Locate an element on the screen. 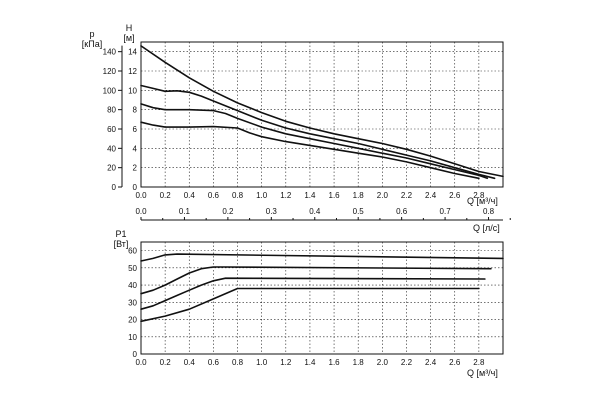 Image resolution: width=592 pixels, height=402 pixels. head-x-tick-label: 0.2 is located at coordinates (166, 195).